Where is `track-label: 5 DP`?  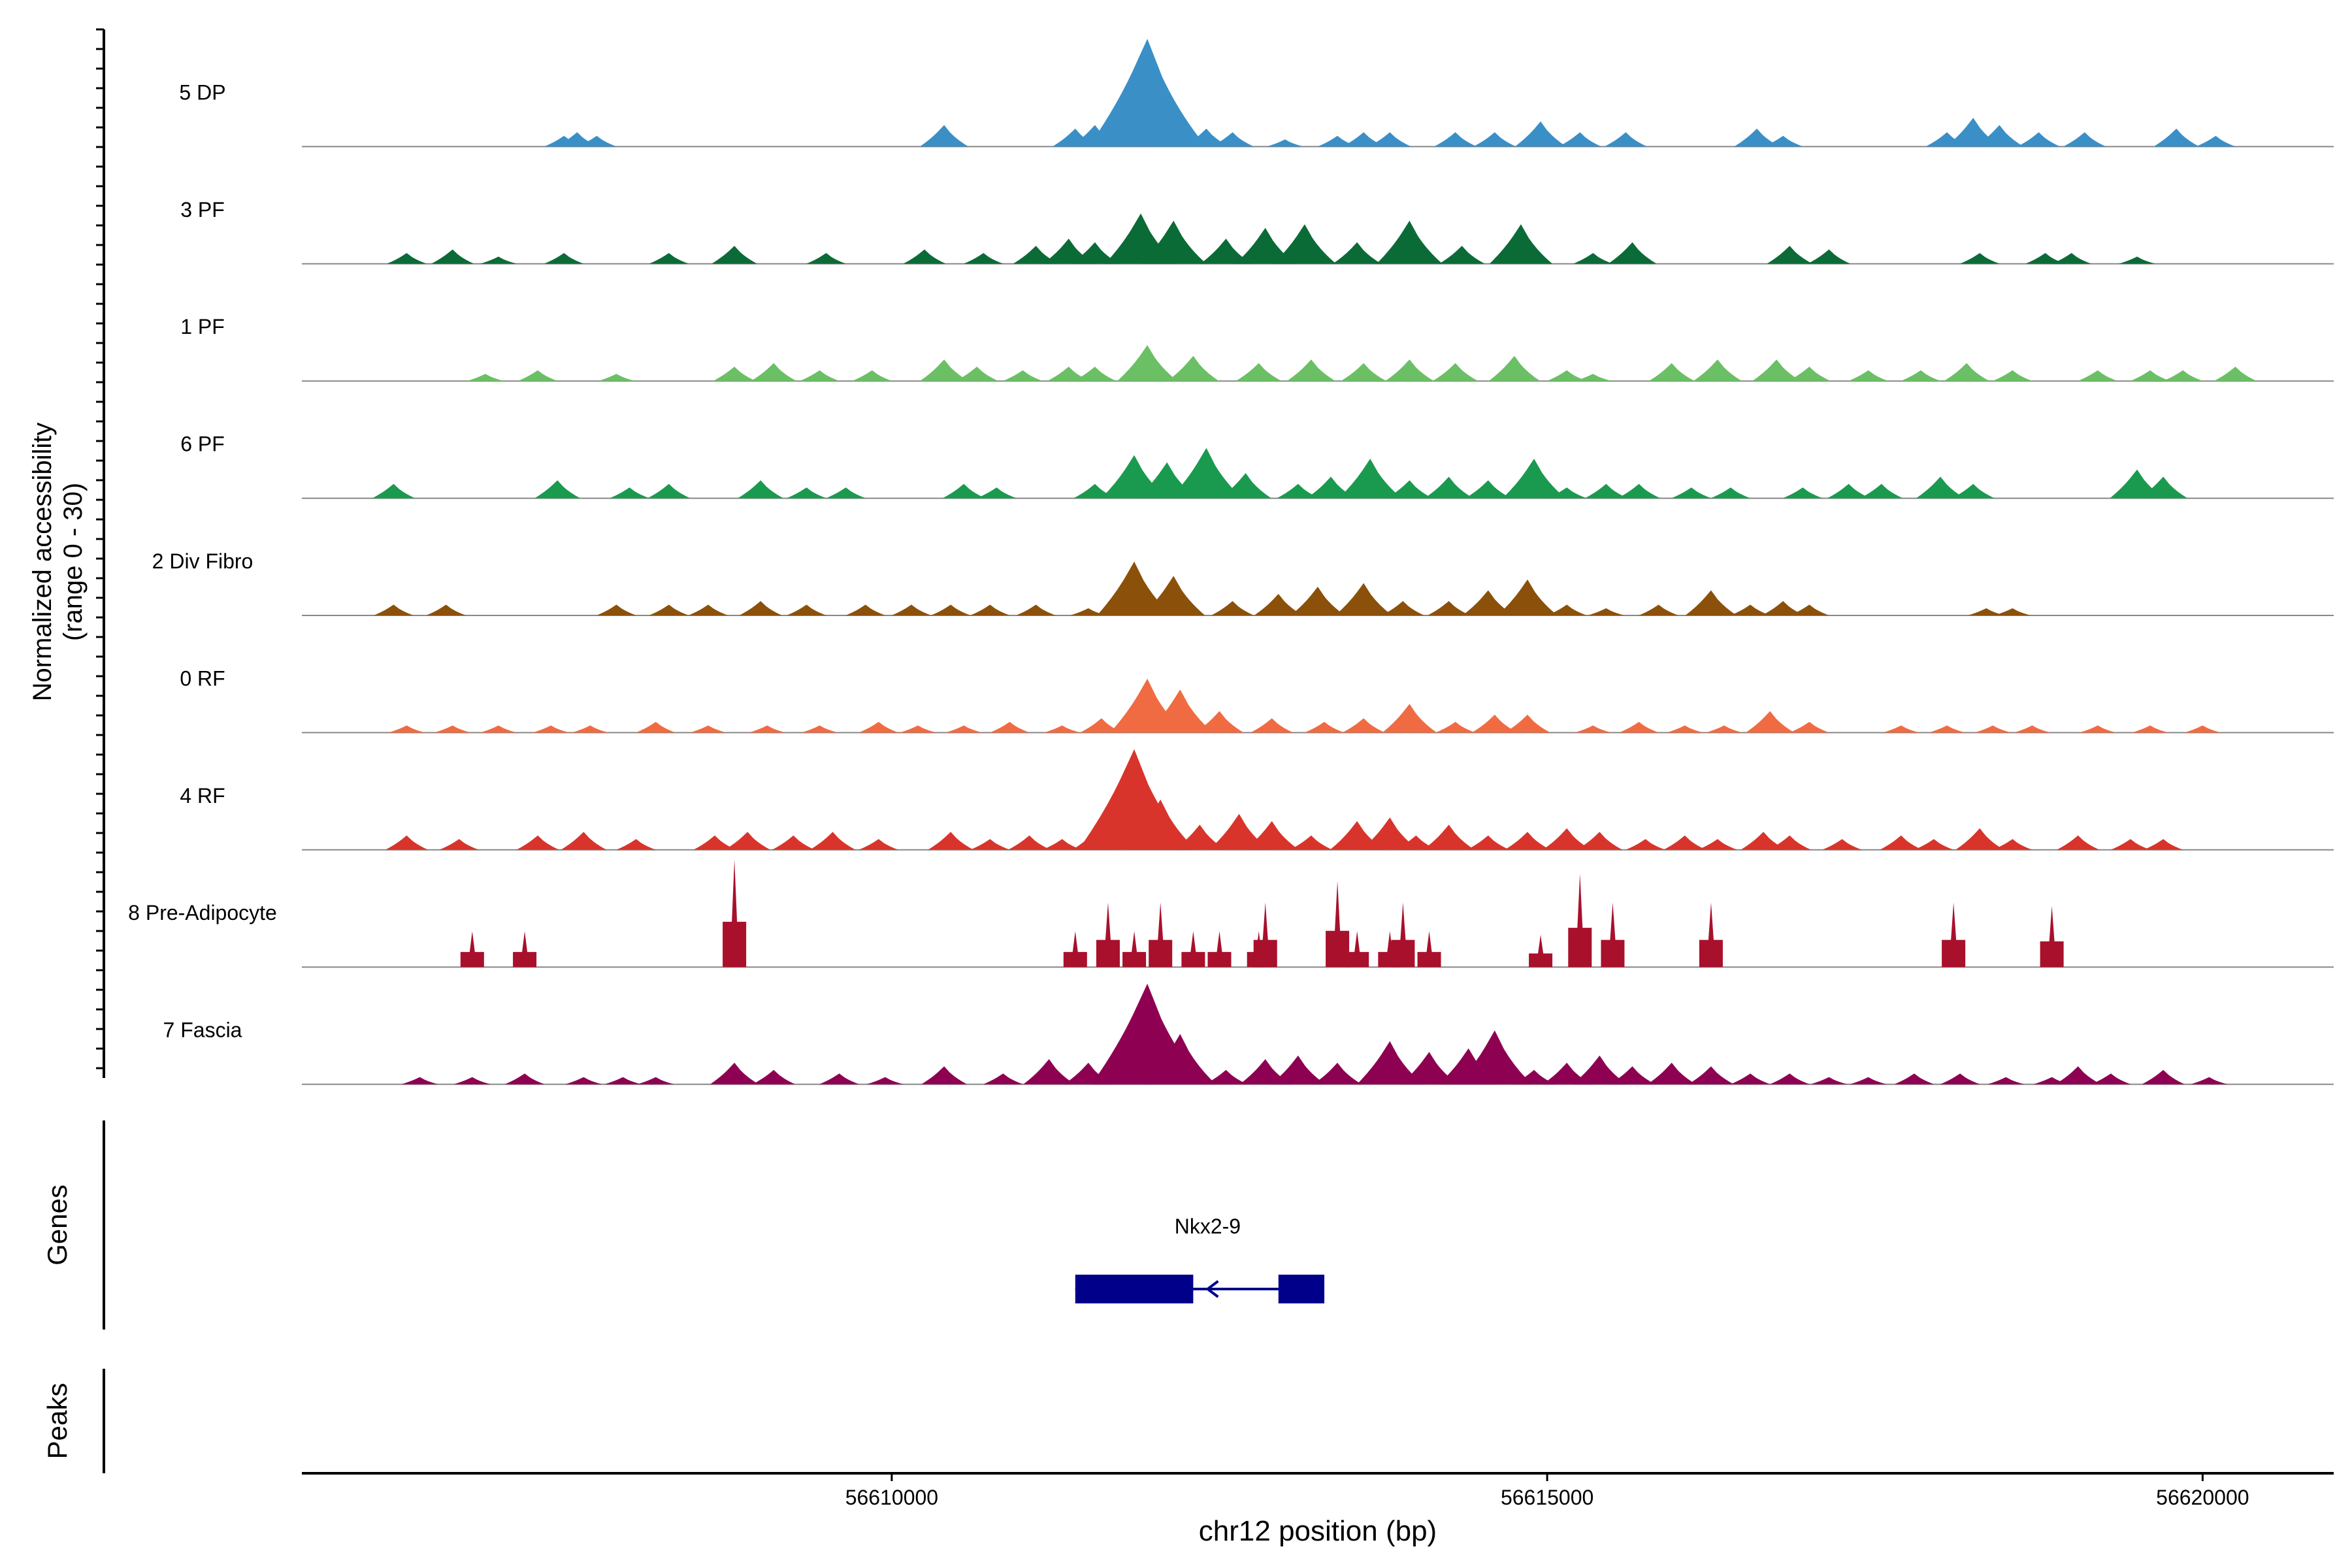
track-label: 5 DP is located at coordinates (202, 92).